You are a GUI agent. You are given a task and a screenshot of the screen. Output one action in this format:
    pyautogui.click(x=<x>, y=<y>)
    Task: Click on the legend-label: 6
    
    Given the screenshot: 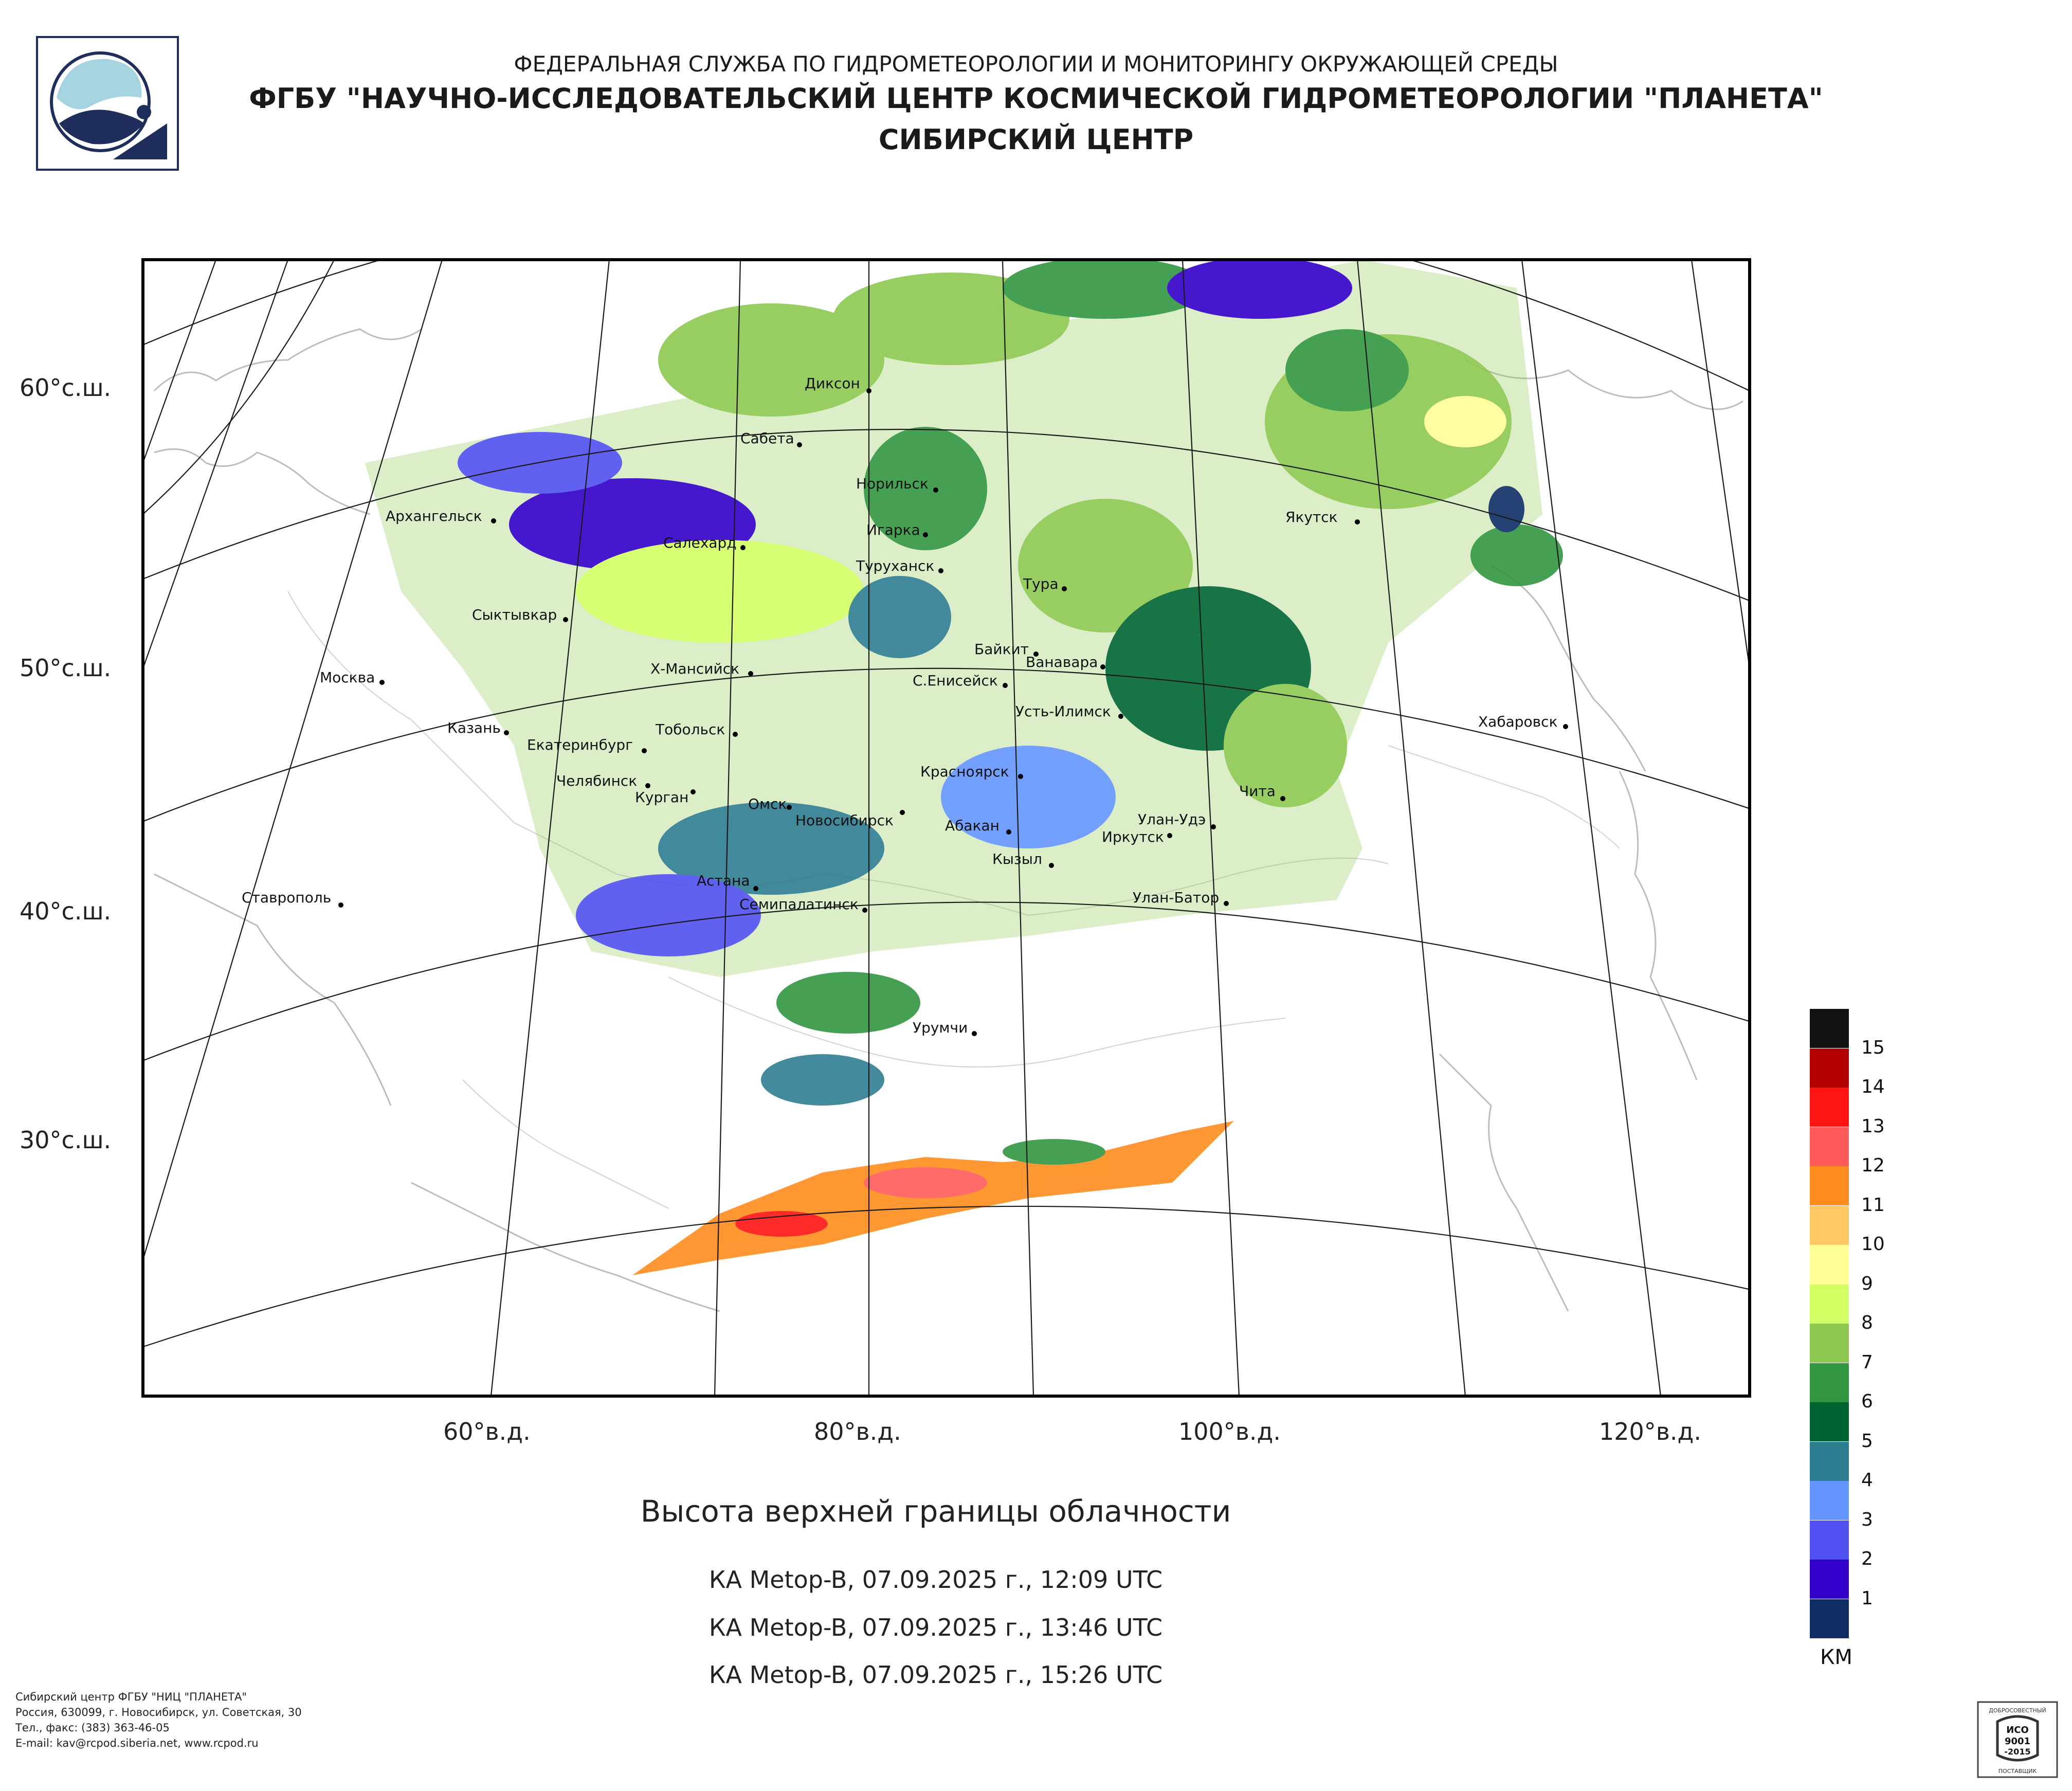 What is the action you would take?
    pyautogui.click(x=1867, y=1401)
    